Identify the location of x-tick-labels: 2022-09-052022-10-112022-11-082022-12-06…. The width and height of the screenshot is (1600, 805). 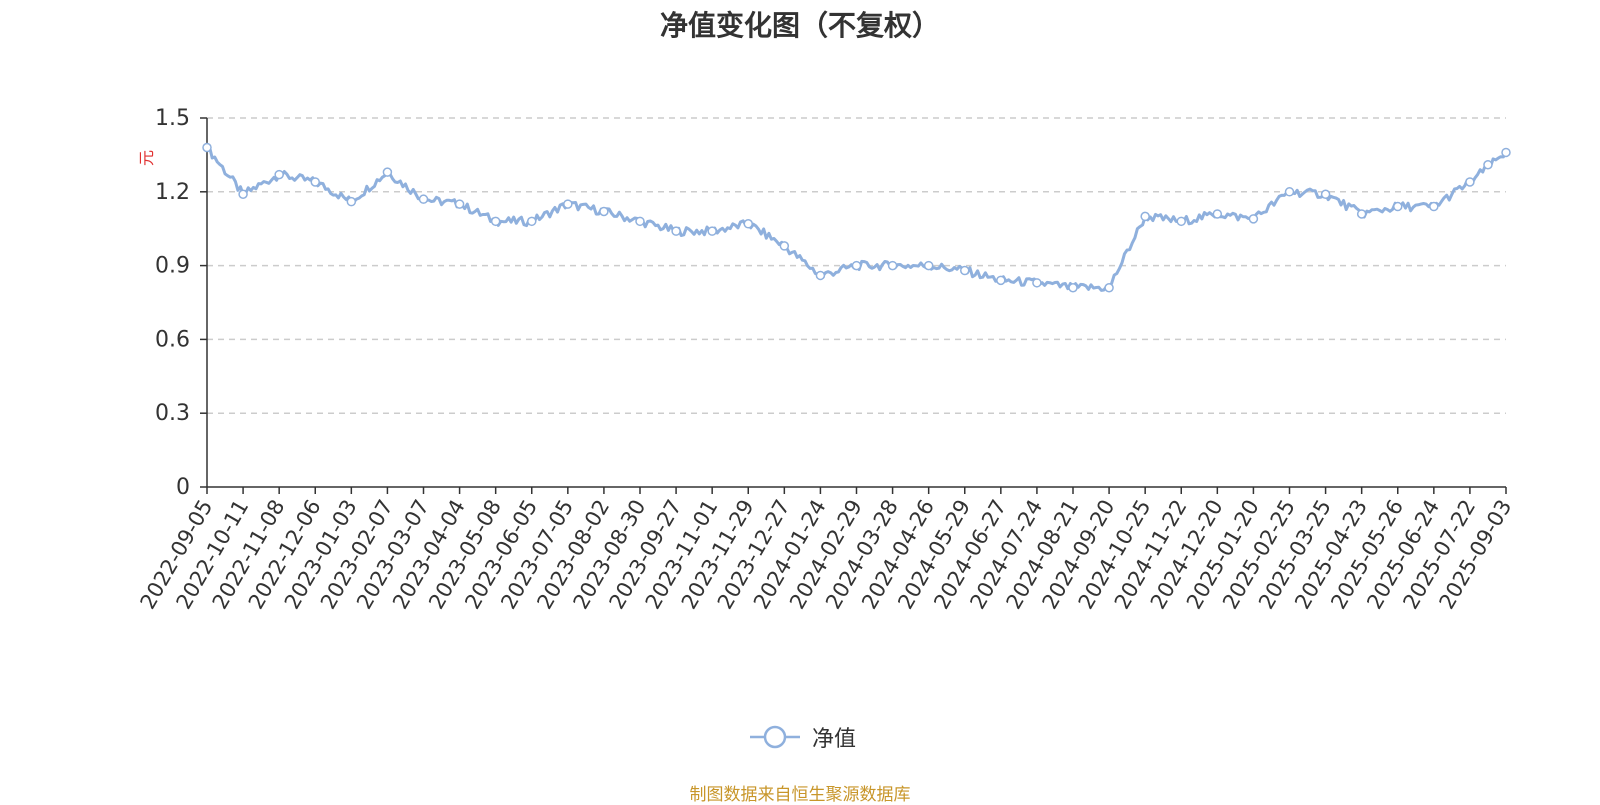
(826, 555).